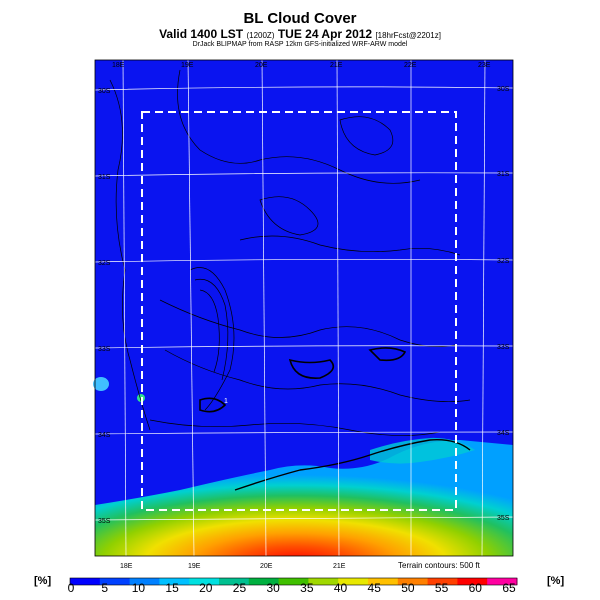  Describe the element at coordinates (300, 18) in the screenshot. I see `chart-title: BL Cloud Cover` at that location.